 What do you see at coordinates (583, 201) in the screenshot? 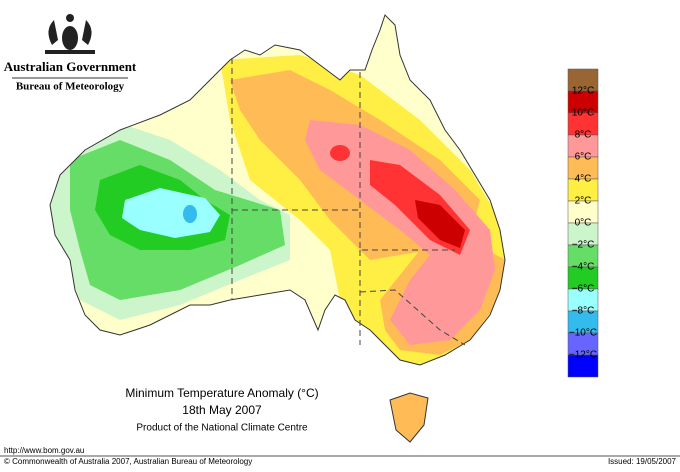
I see `legend-label: 2°C` at bounding box center [583, 201].